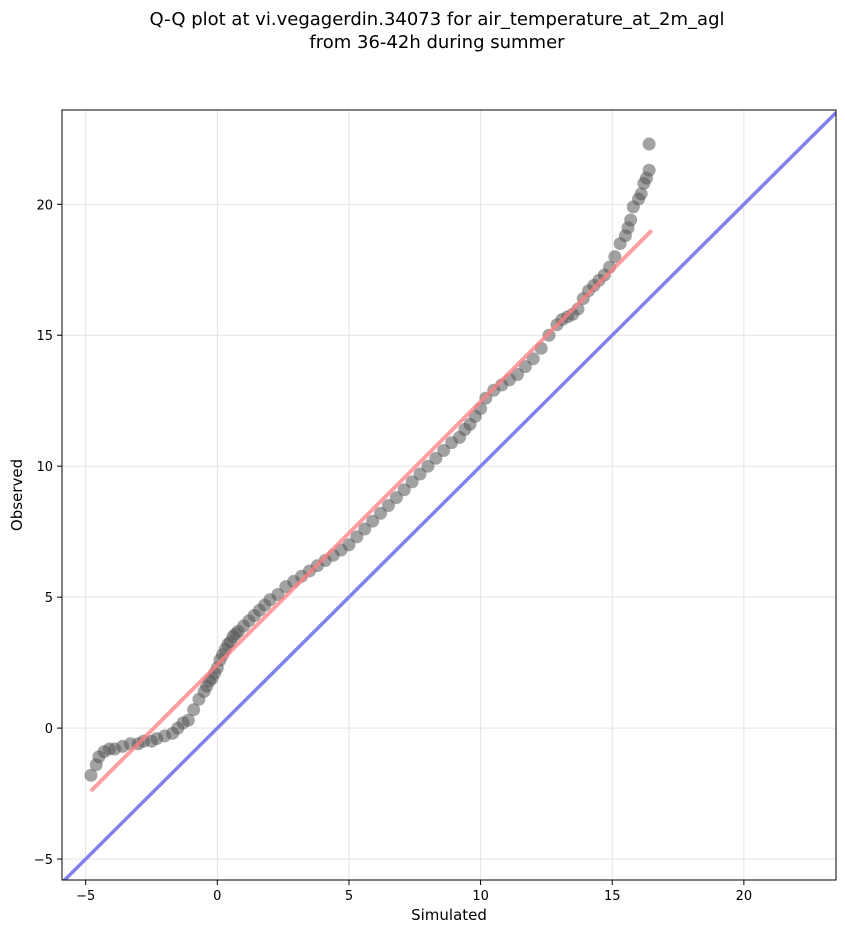 This screenshot has width=845, height=934. Describe the element at coordinates (480, 896) in the screenshot. I see `x-tick-label: 10` at that location.